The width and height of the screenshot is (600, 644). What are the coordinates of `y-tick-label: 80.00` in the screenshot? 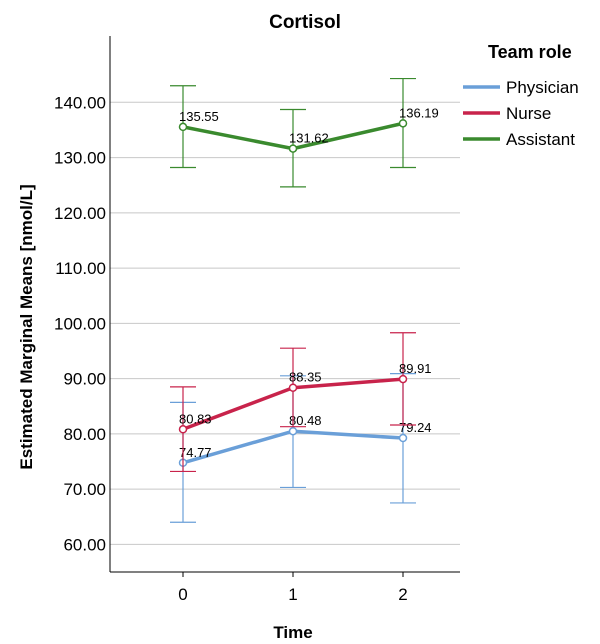 It's located at (84, 434).